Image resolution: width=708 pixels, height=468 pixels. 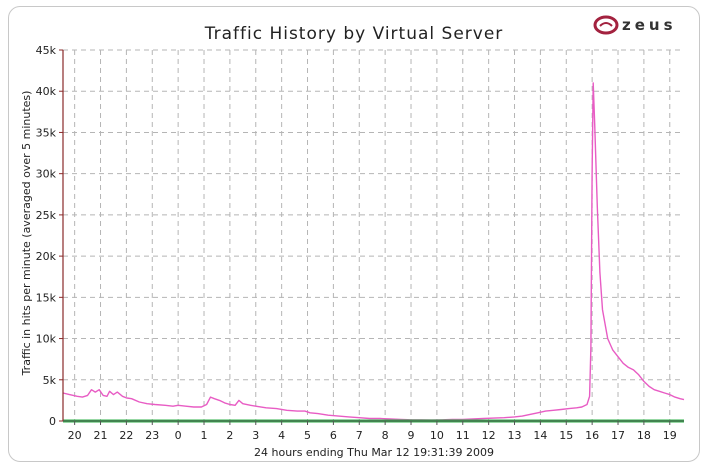 I want to click on x-tick-label: 10, so click(x=437, y=435).